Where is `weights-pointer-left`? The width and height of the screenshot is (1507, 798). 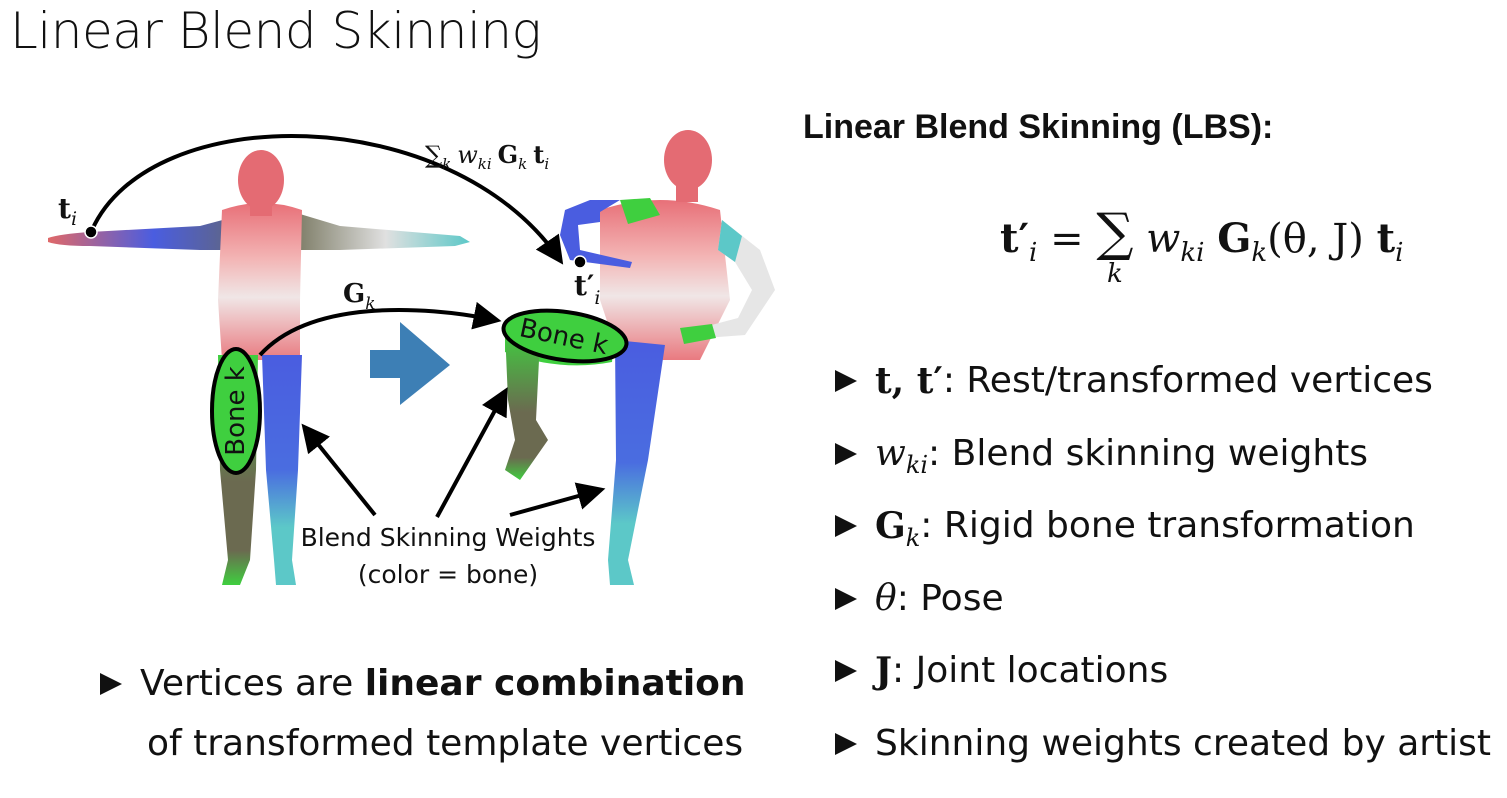 weights-pointer-left is located at coordinates (339, 470).